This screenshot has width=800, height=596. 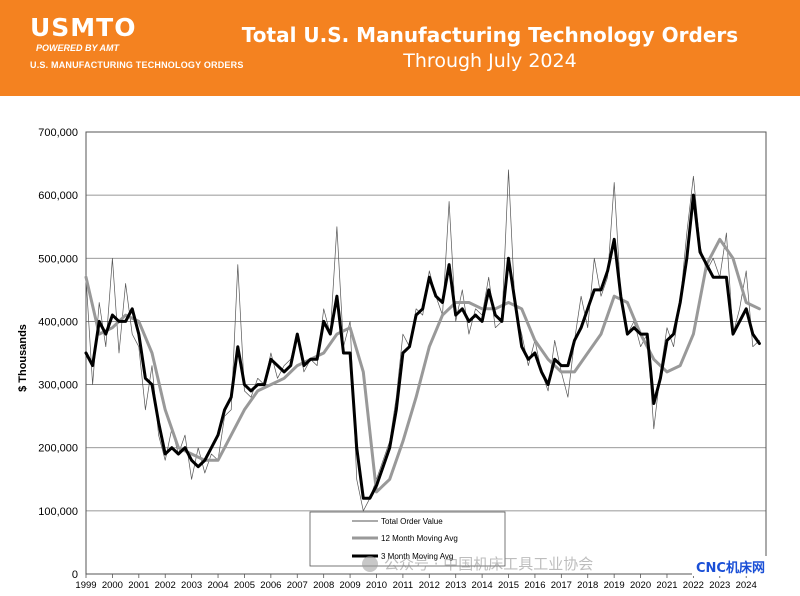 What do you see at coordinates (138, 585) in the screenshot?
I see `x-tick-label: 2001` at bounding box center [138, 585].